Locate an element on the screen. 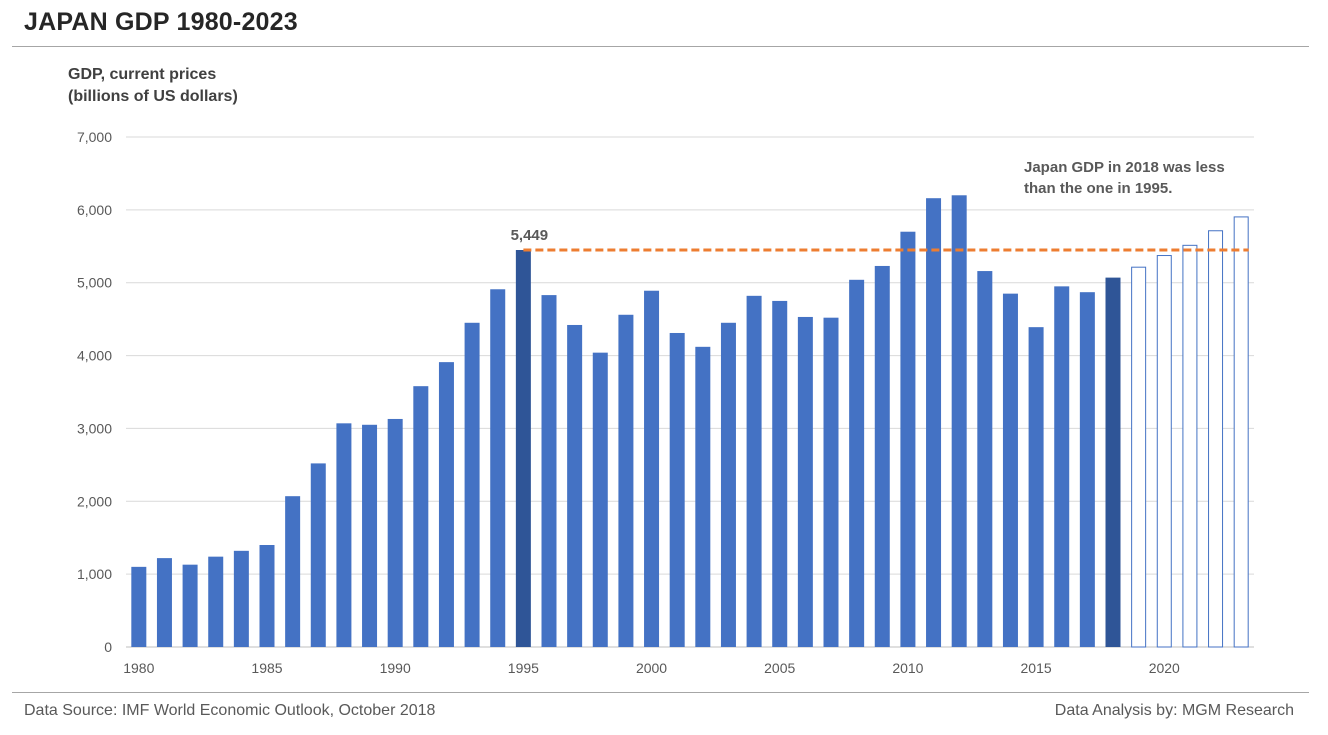 Image resolution: width=1328 pixels, height=735 pixels. bar-2022-projected is located at coordinates (1216, 439).